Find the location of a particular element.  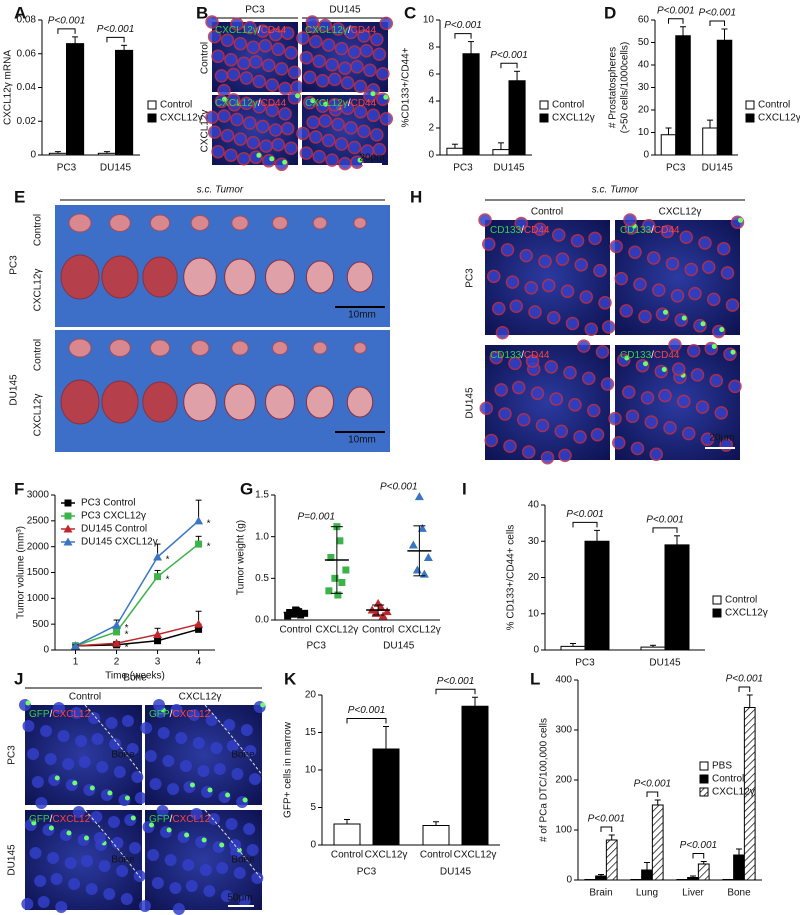

stain-label-part: CXCL12γ is located at coordinates (236, 30).